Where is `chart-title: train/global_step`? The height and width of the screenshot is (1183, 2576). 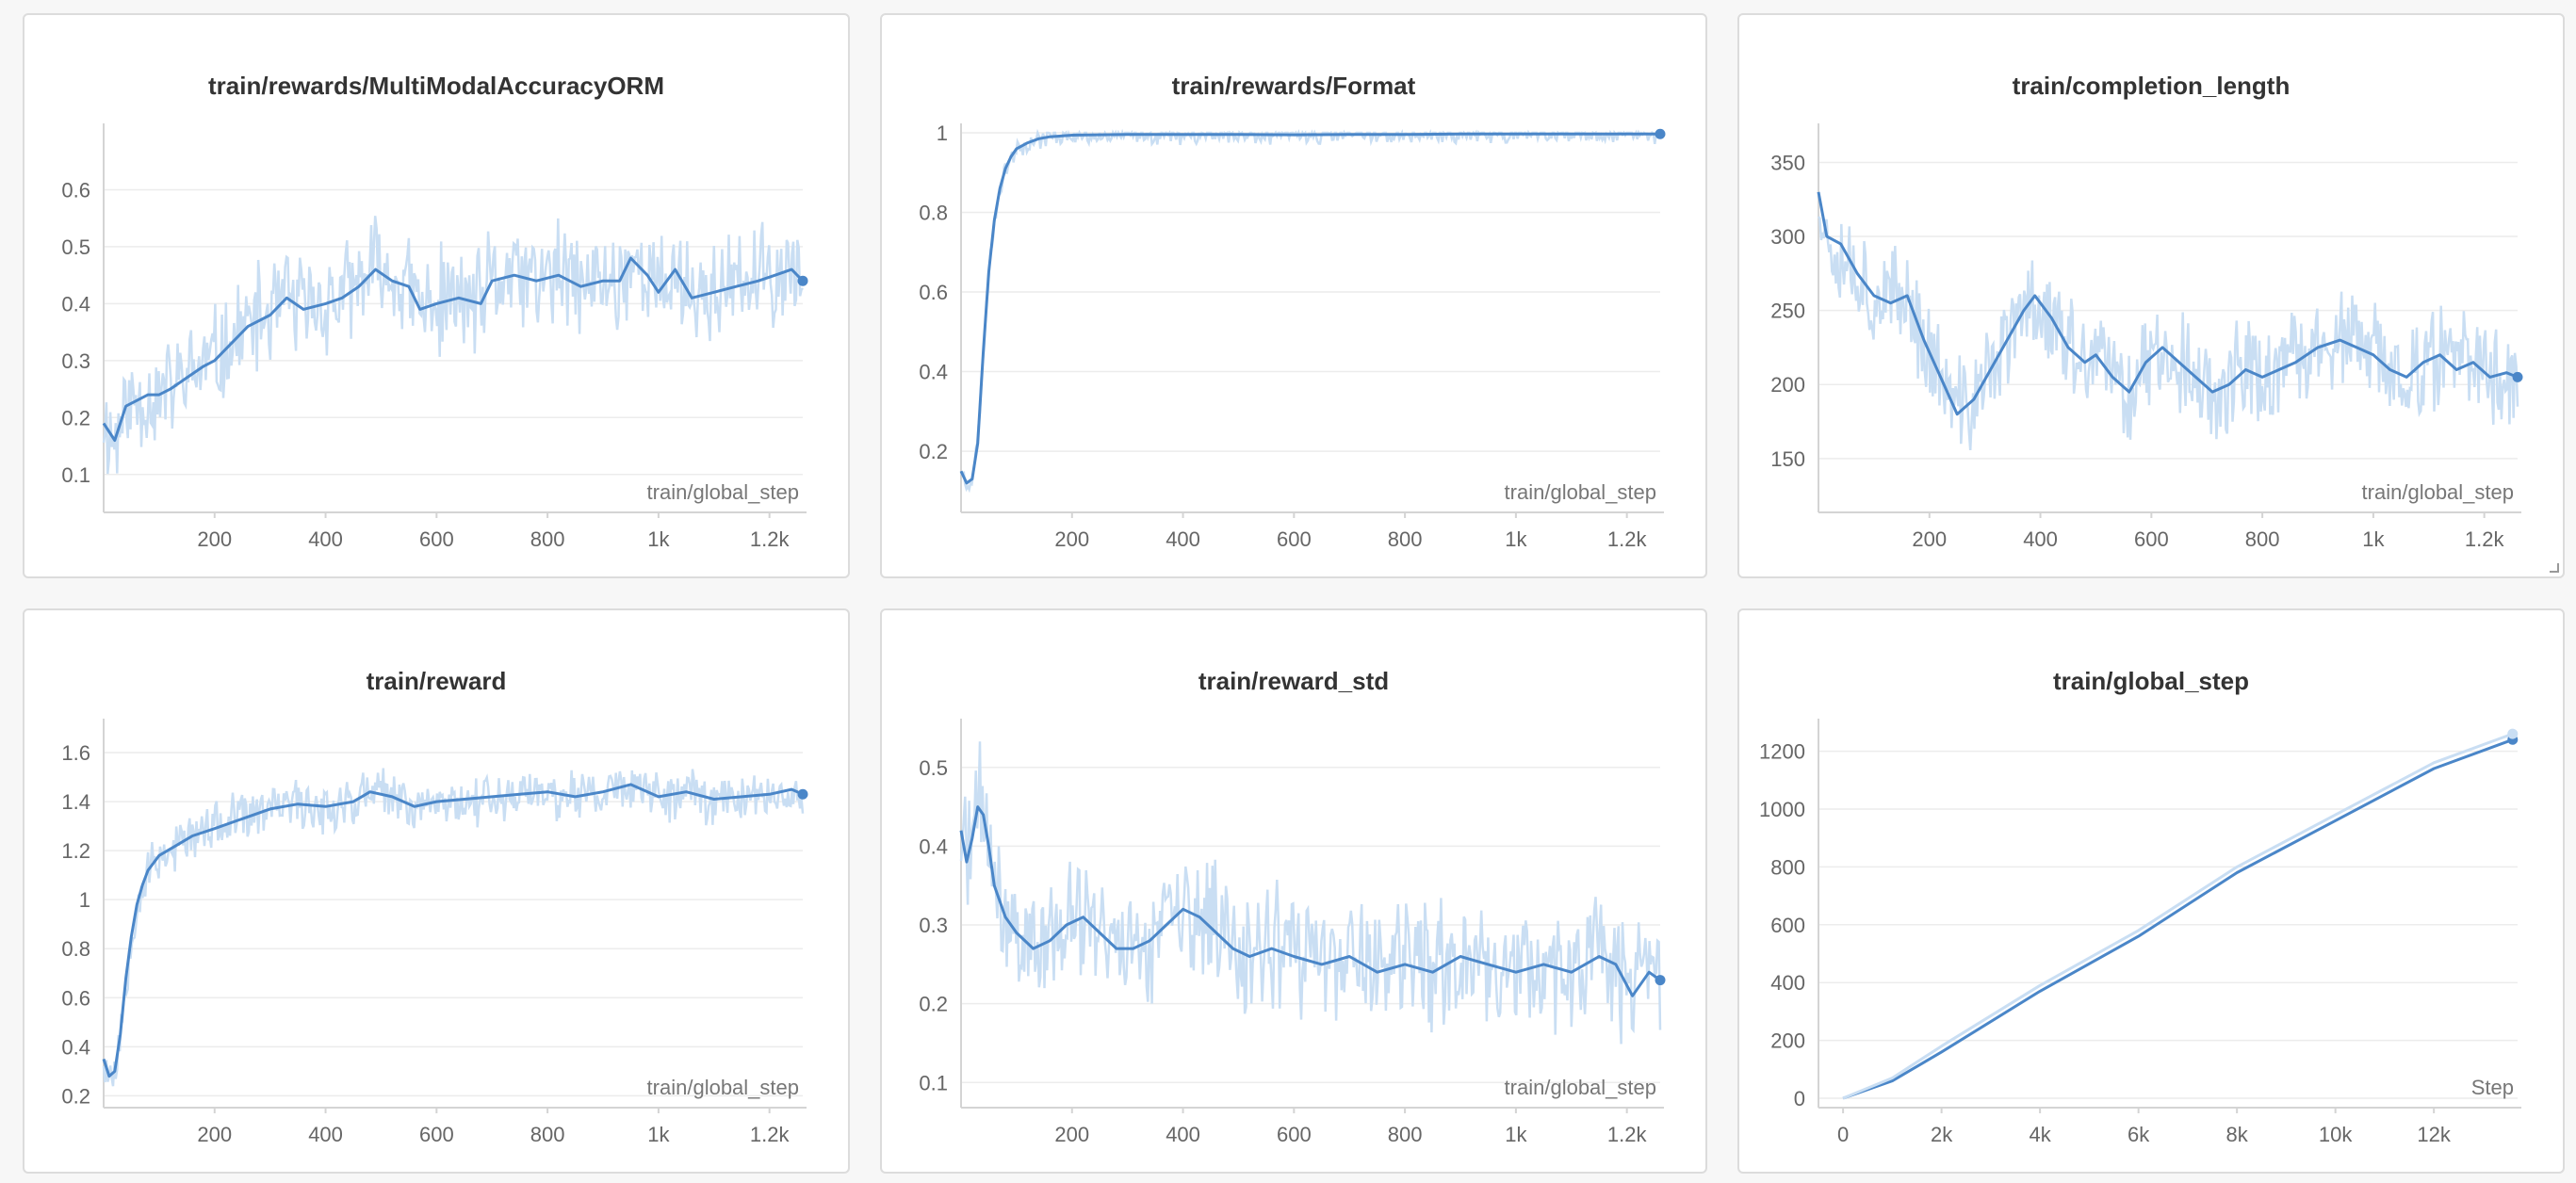 chart-title: train/global_step is located at coordinates (2151, 681).